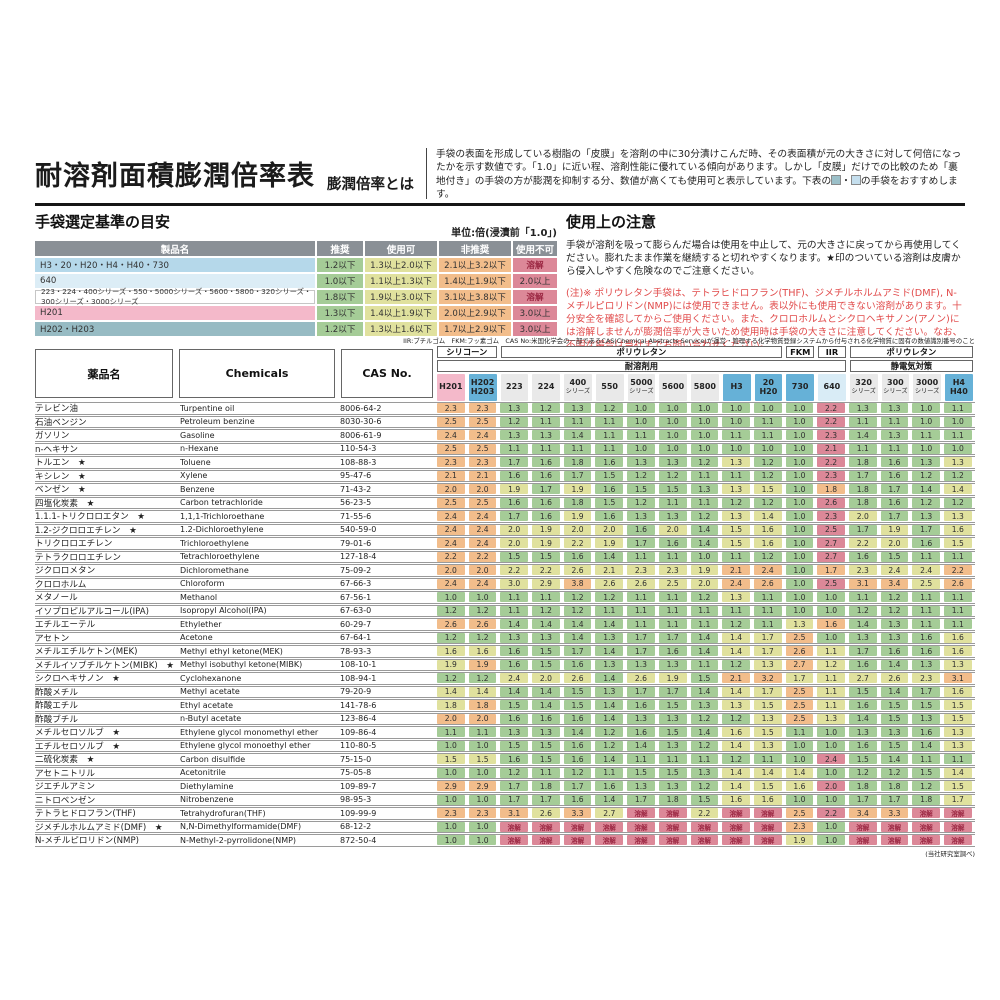  I want to click on chemical-name-jp: 石油ベンジン, so click(61, 422).